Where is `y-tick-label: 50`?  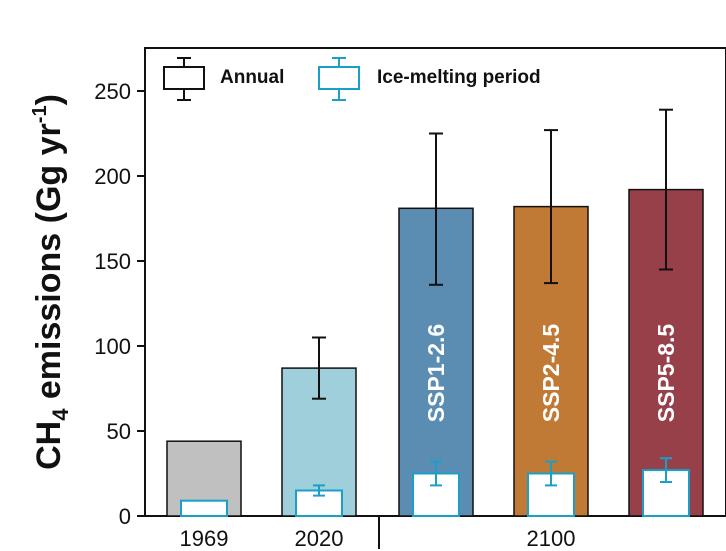
y-tick-label: 50 is located at coordinates (119, 431).